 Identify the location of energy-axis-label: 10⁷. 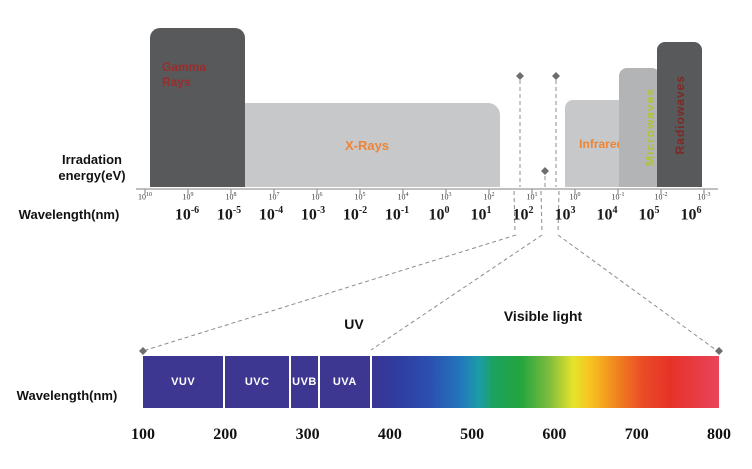
(274, 197).